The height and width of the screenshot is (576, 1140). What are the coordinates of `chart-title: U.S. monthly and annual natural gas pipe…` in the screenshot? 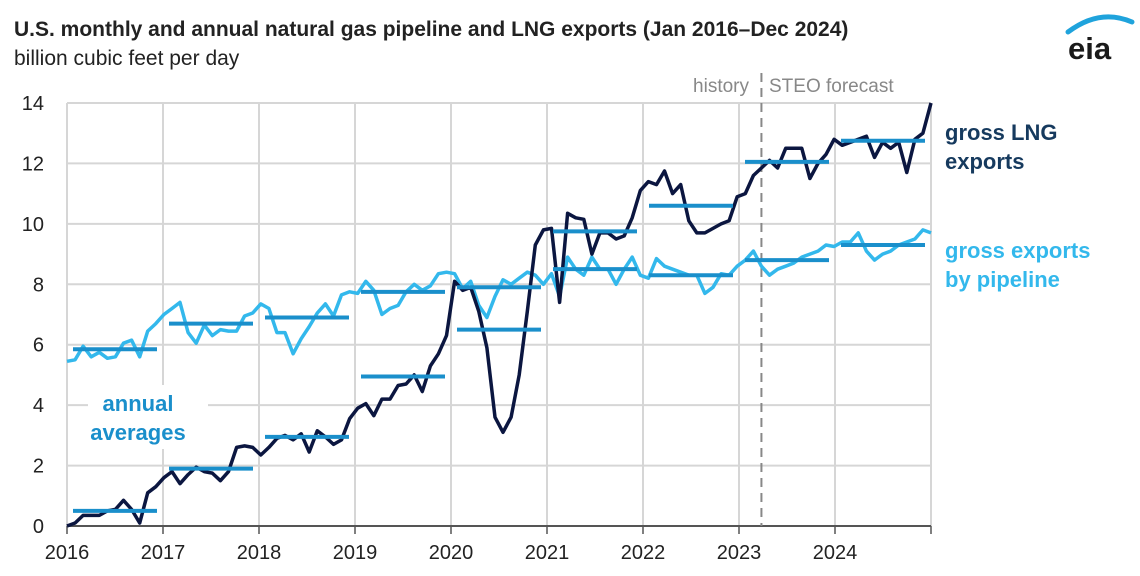 It's located at (431, 29).